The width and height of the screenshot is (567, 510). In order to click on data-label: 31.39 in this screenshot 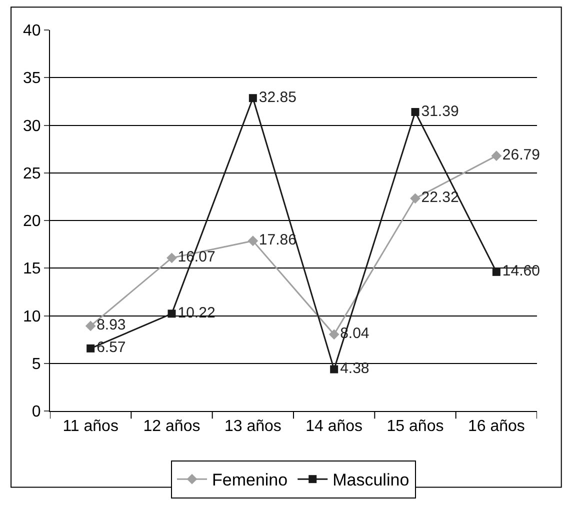, I will do `click(440, 111)`.